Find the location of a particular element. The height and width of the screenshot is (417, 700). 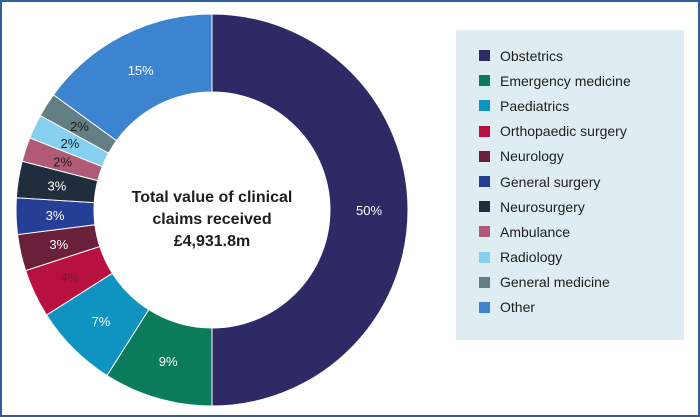

slice-label-general-medicine: 2% is located at coordinates (79, 126).